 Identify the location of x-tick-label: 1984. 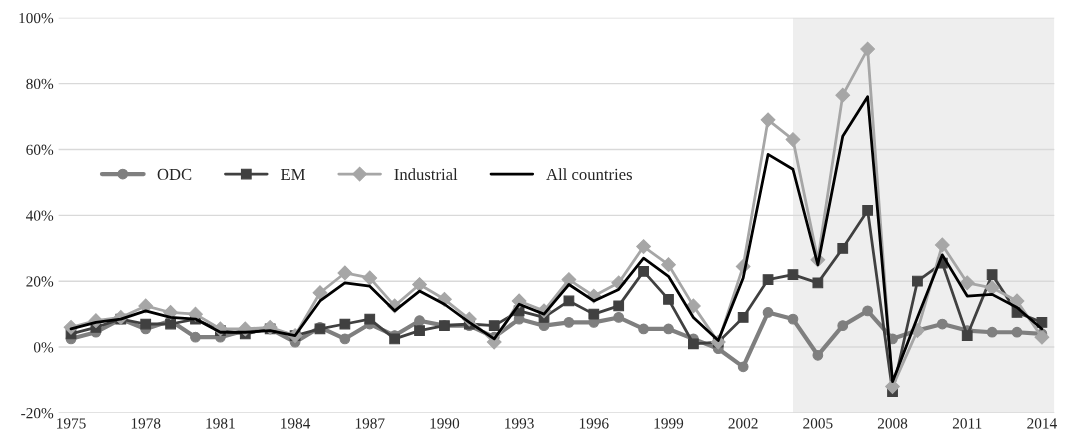
(296, 423).